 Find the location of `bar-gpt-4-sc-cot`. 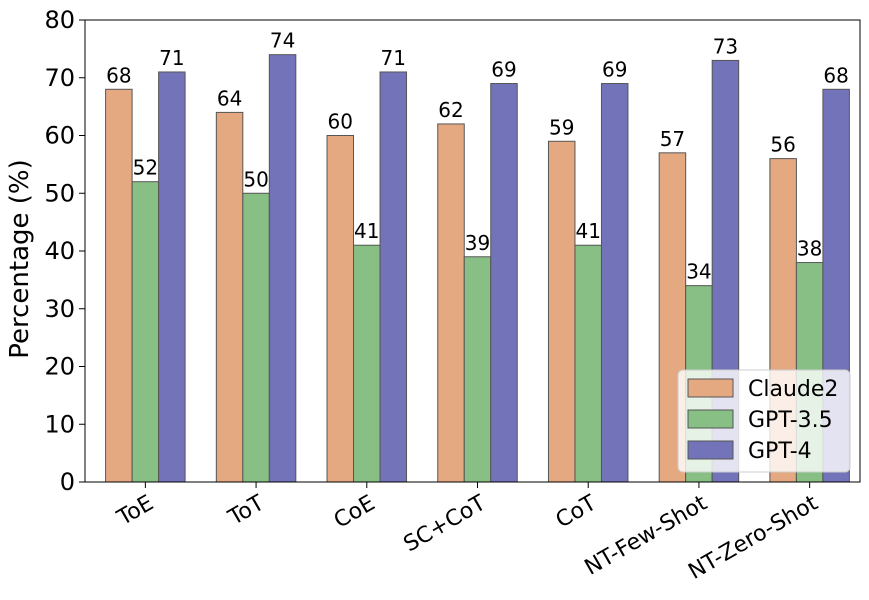

bar-gpt-4-sc-cot is located at coordinates (504, 283).